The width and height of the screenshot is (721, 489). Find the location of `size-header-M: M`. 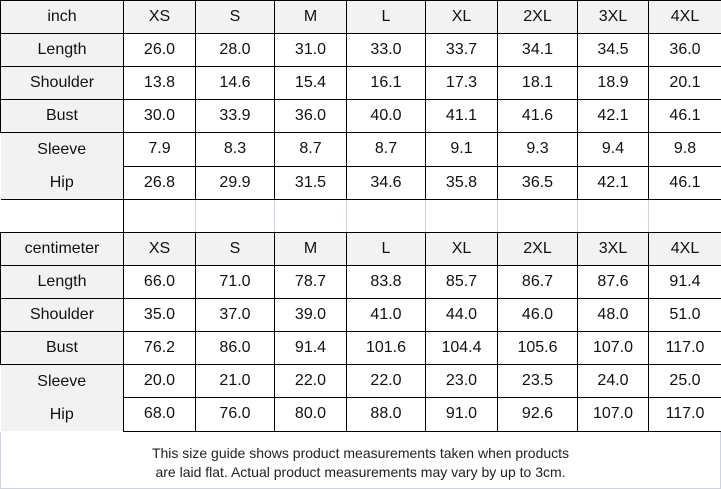

size-header-M: M is located at coordinates (311, 249).